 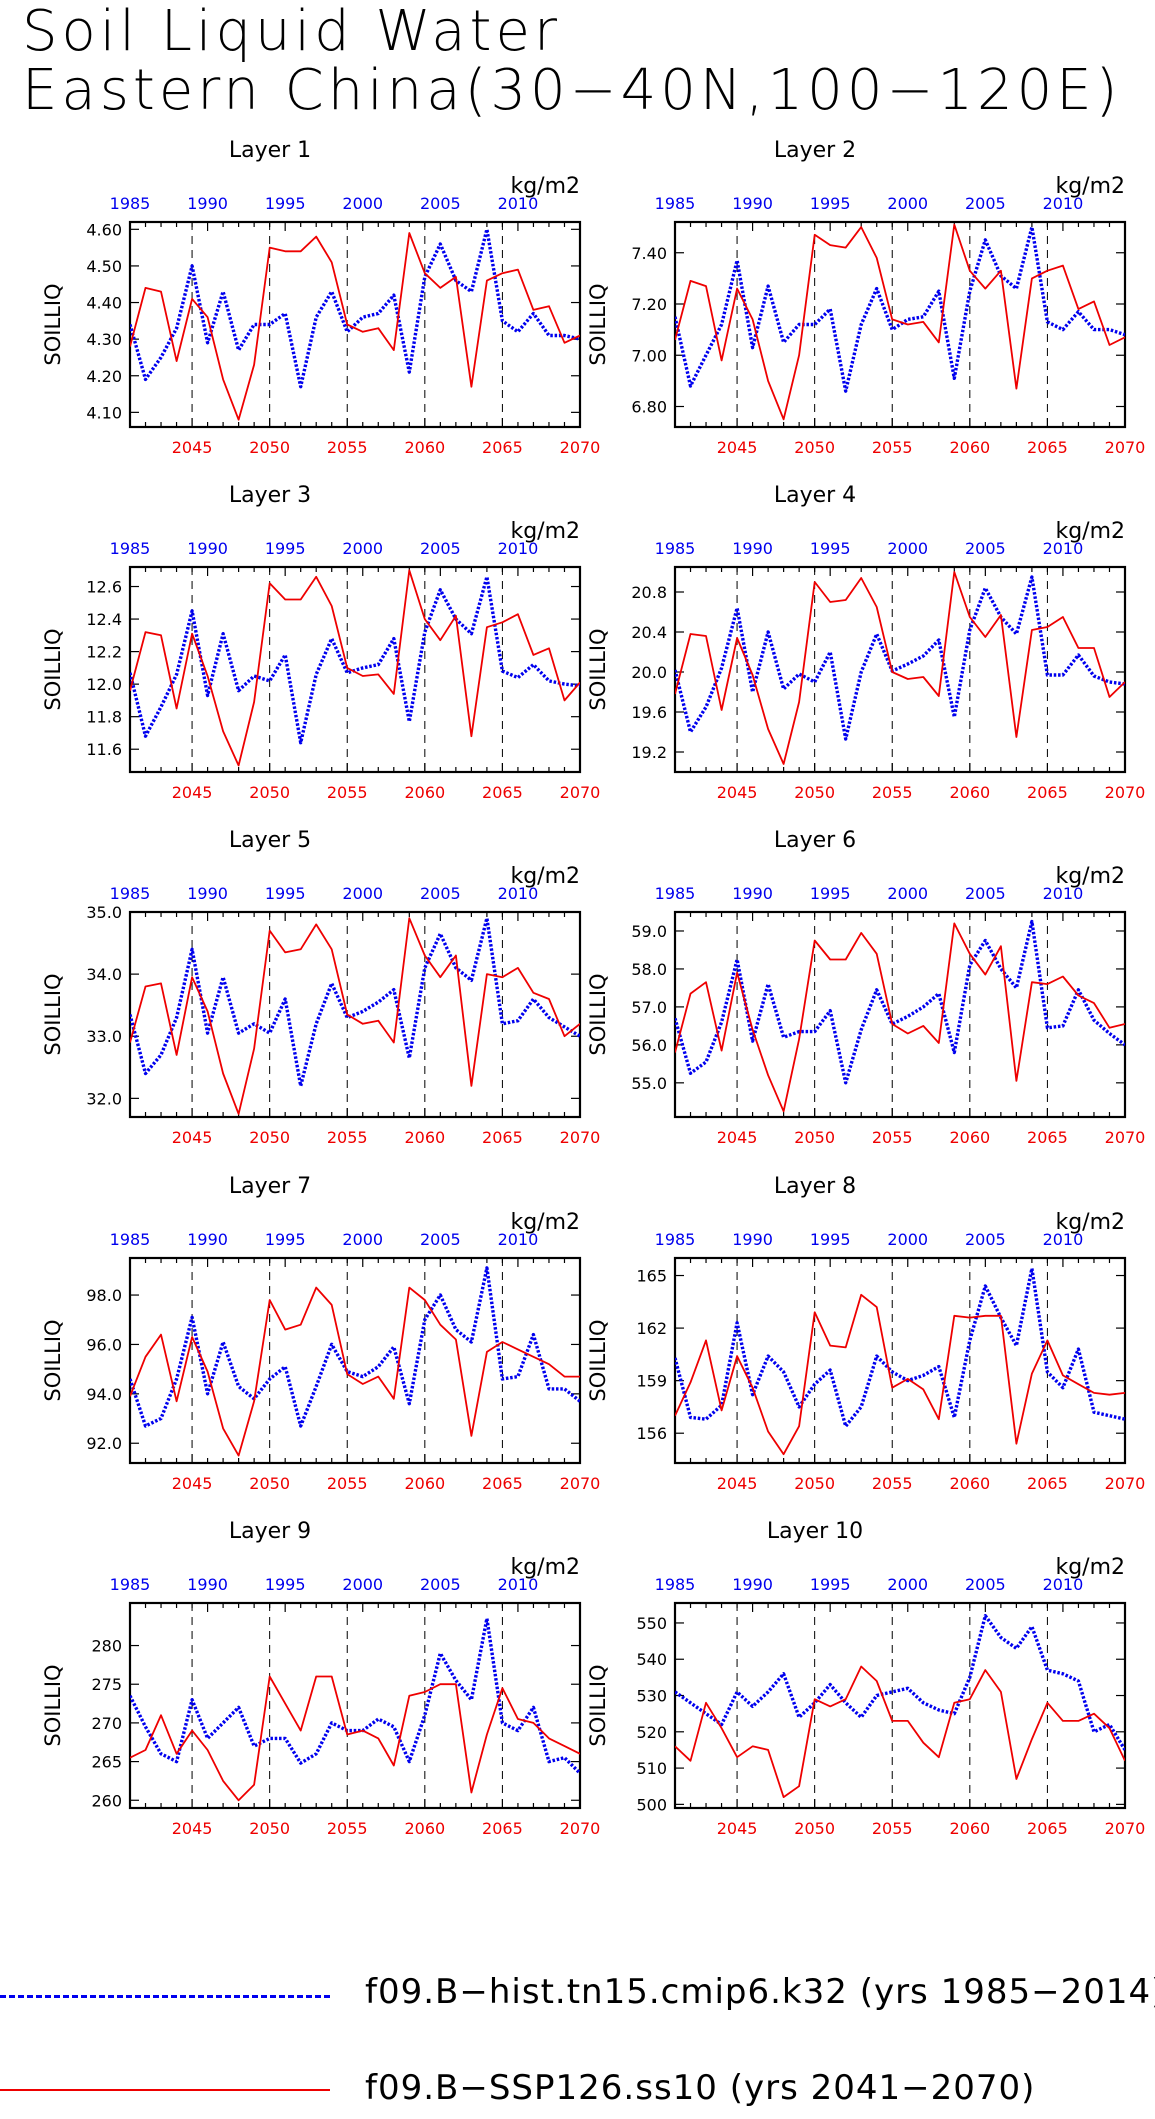 I want to click on figure-title-line1: Soil Liquid Water, so click(x=291, y=32).